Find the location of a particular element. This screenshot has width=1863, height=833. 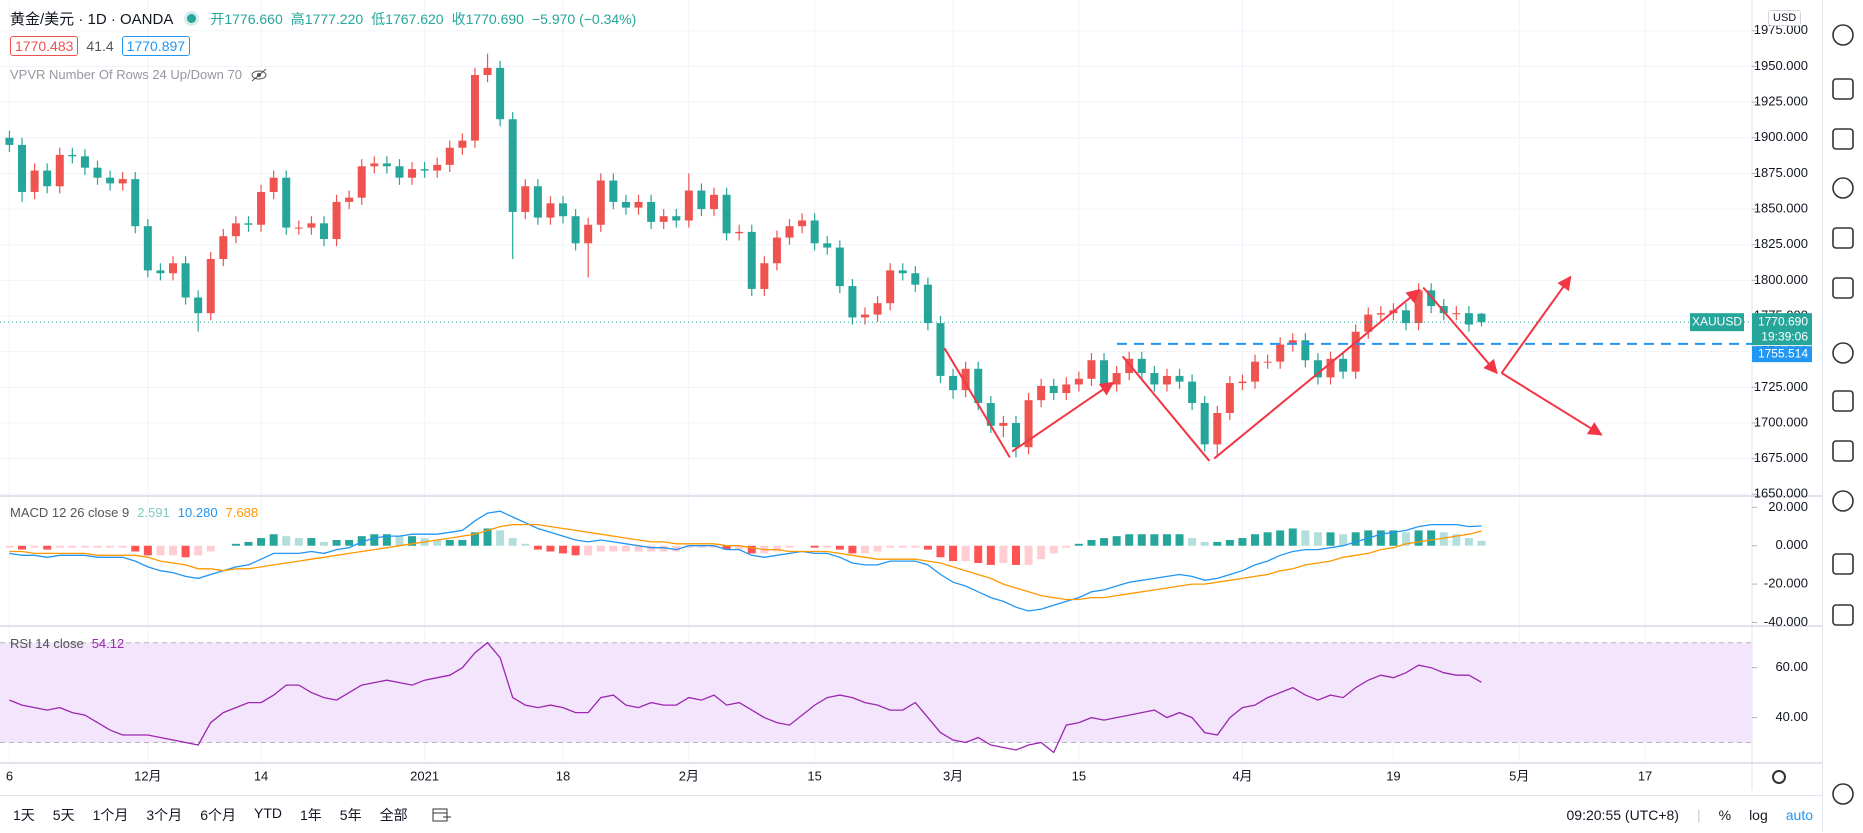

range-button: 5年 is located at coordinates (350, 814).